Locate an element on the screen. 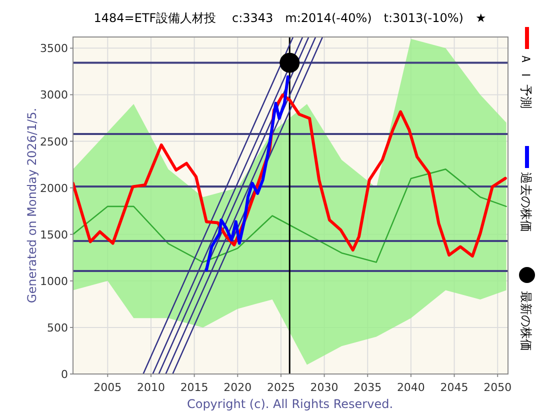  text: Generated on Monday 2026/1/5. is located at coordinates (32, 206).